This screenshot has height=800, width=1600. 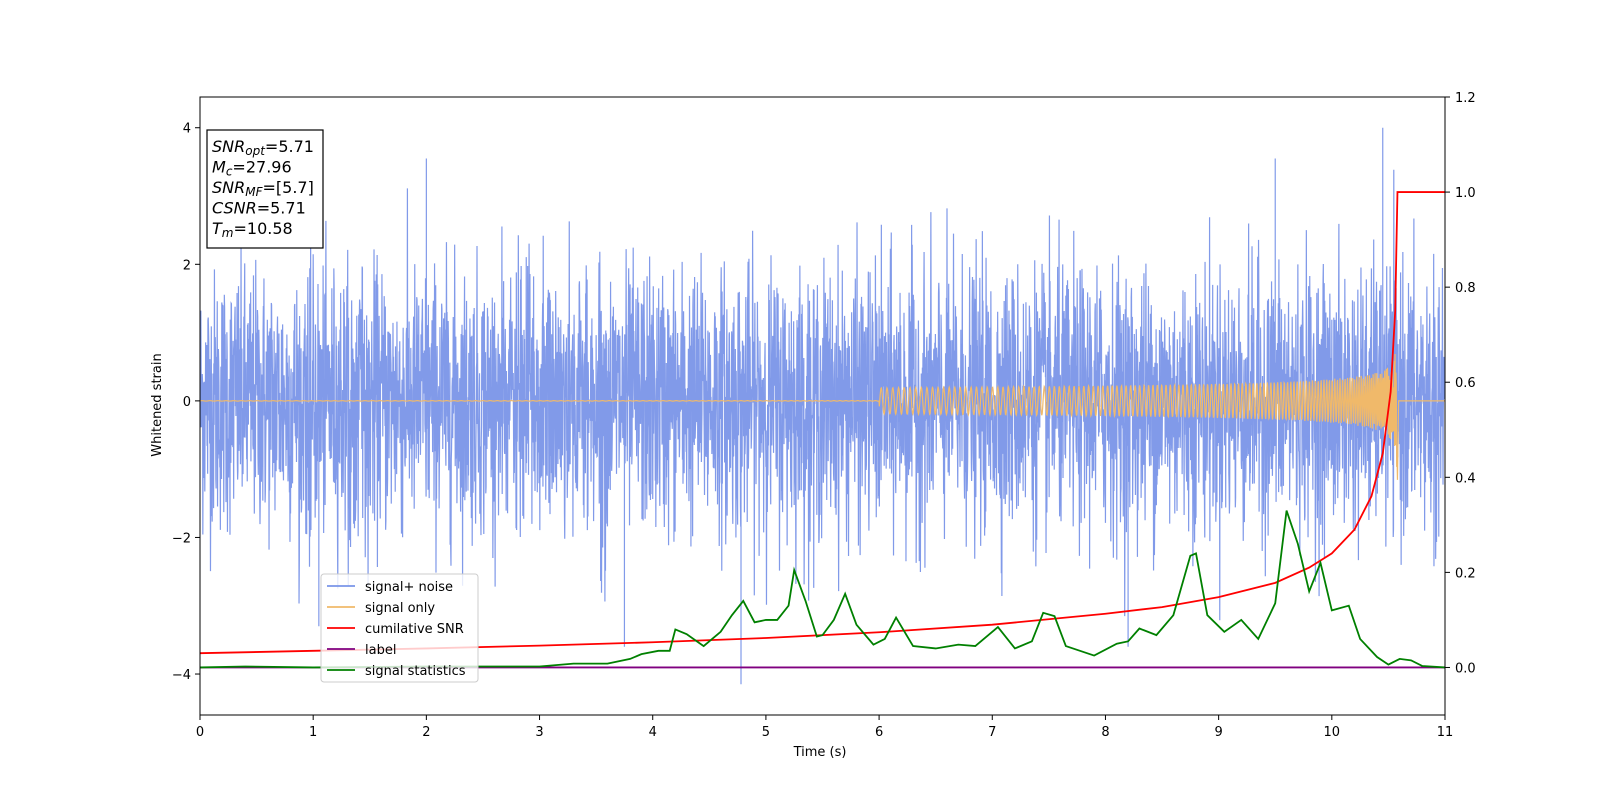 I want to click on x-tick-label: 1, so click(x=313, y=732).